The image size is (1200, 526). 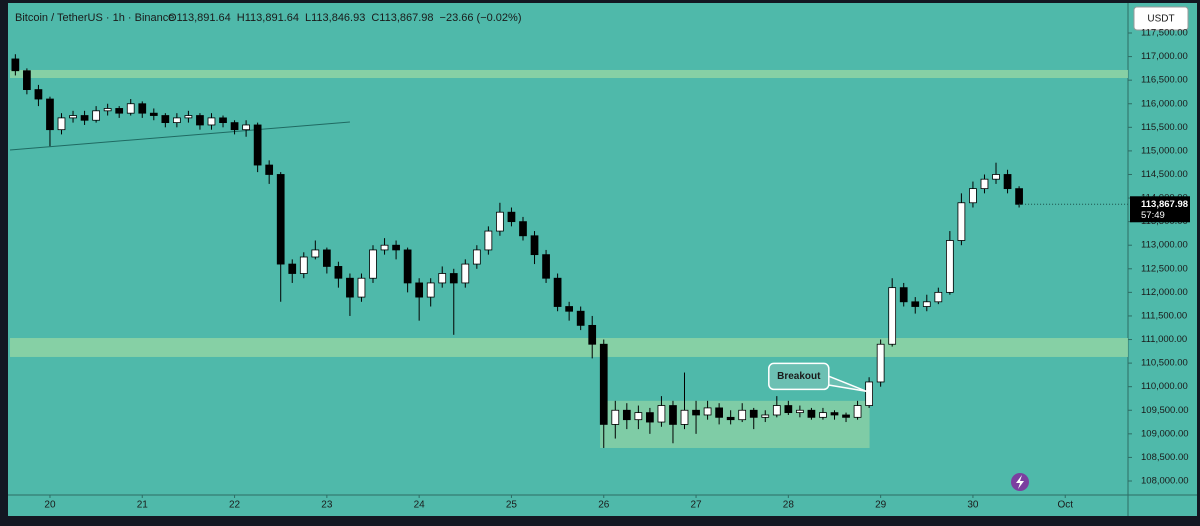 I want to click on annotation-text: Breakout, so click(x=799, y=376).